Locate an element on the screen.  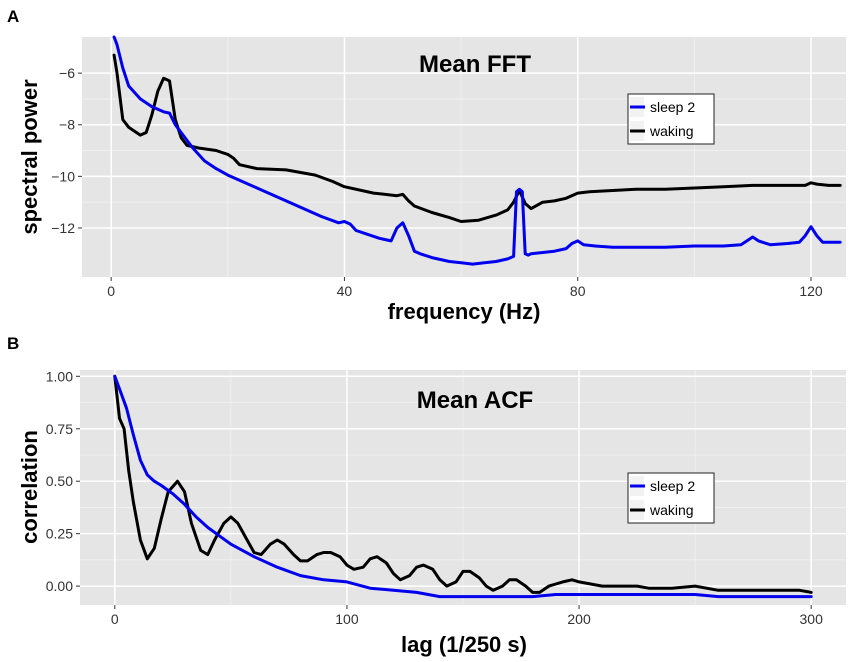
y-tick-label: −8 is located at coordinates (67, 125).